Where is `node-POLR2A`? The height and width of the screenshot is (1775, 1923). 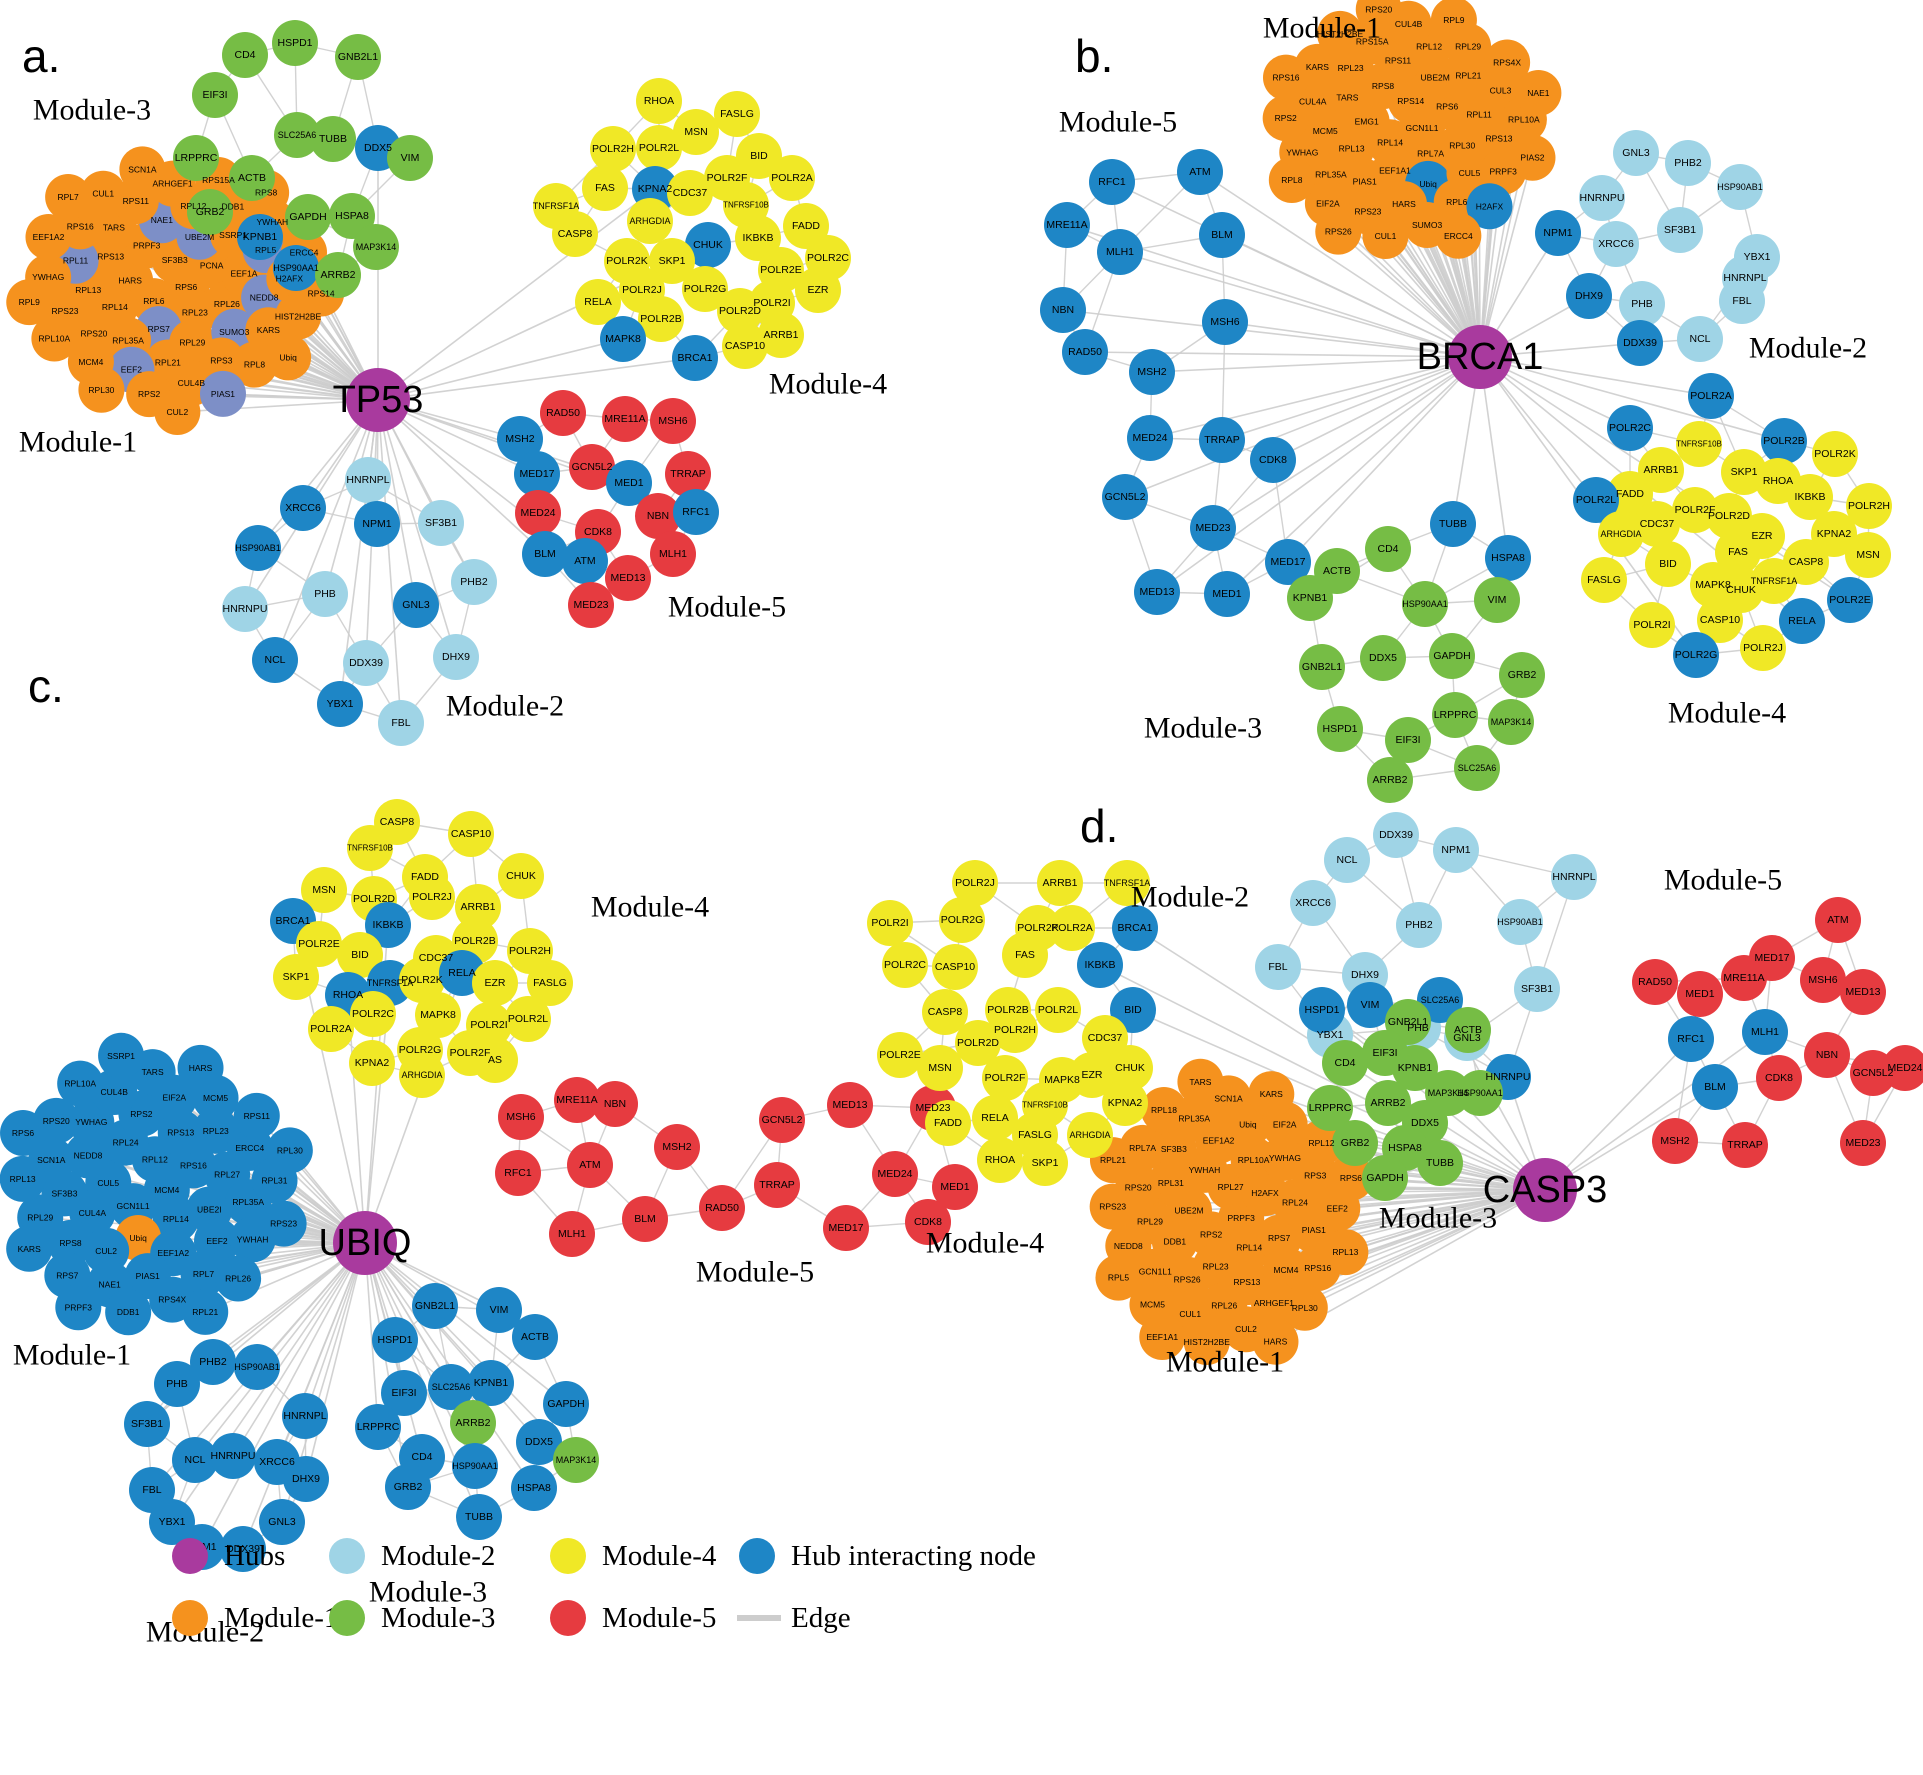 node-POLR2A is located at coordinates (1711, 396).